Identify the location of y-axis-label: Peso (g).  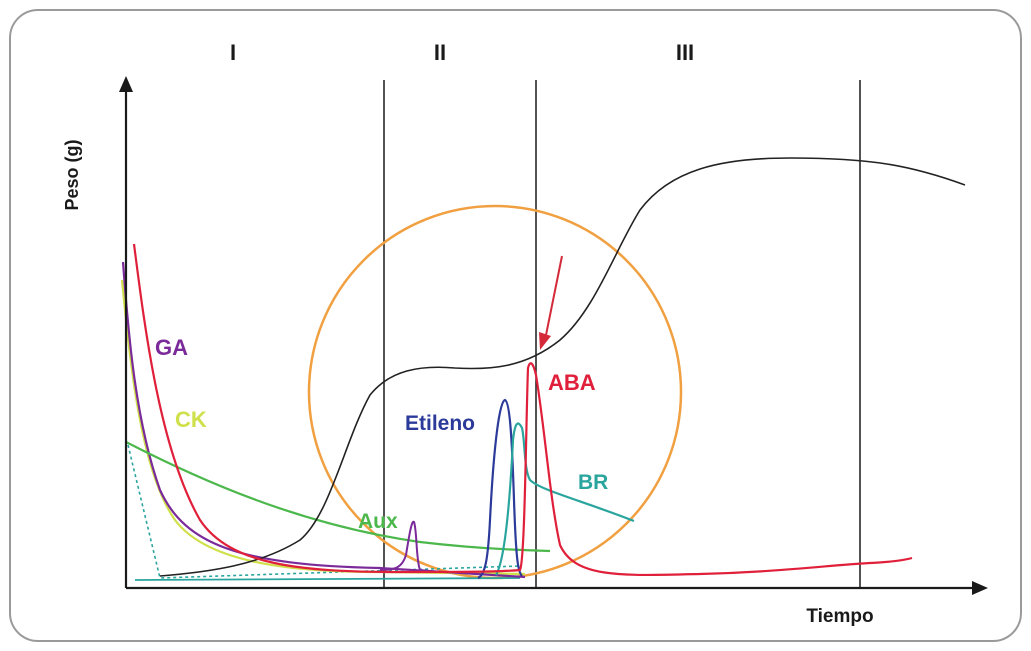
(72, 174).